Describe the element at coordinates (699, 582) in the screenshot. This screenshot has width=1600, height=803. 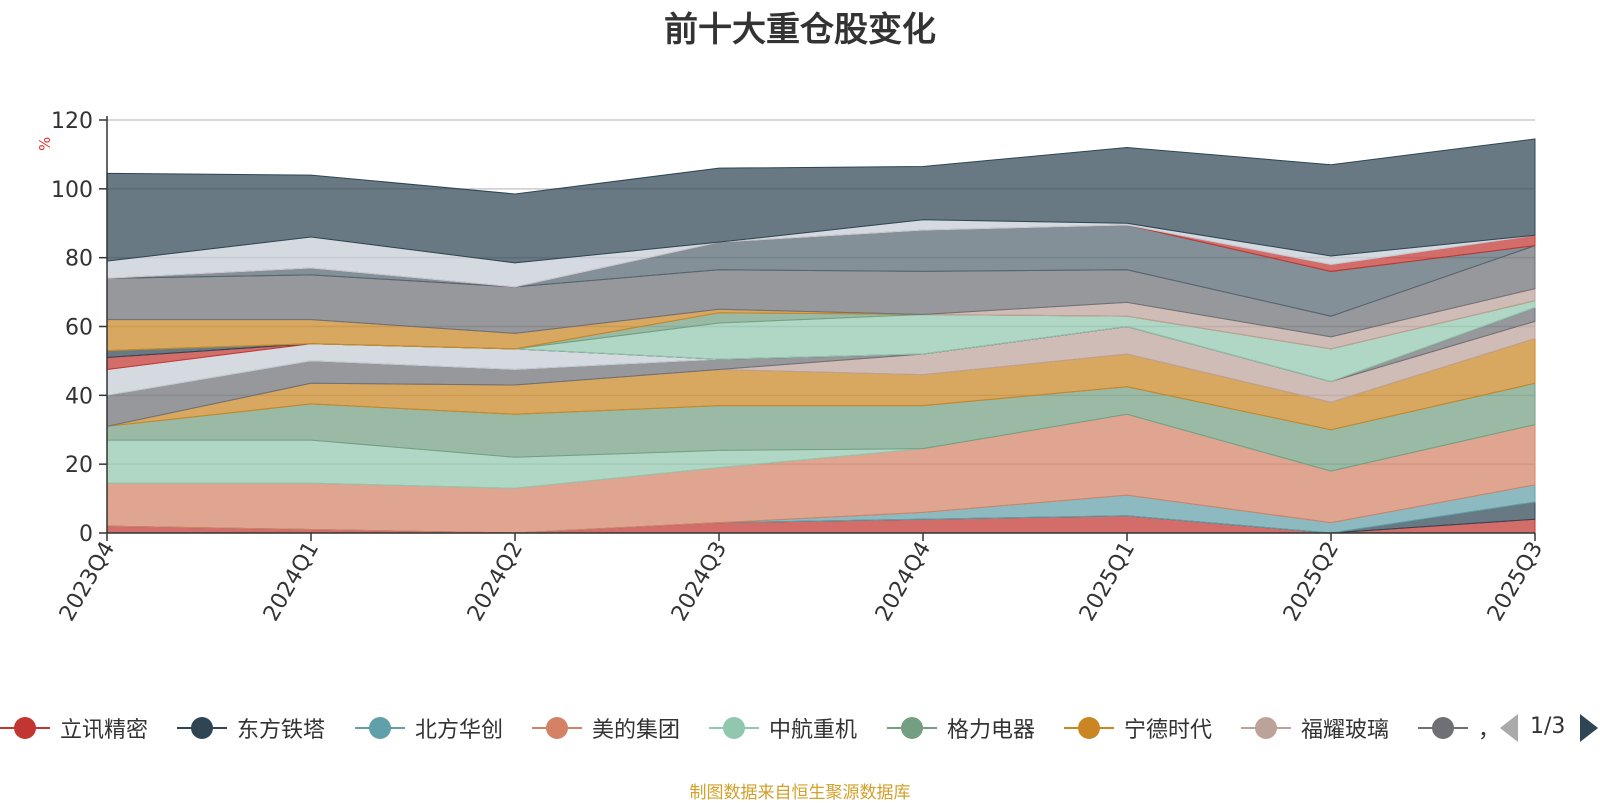
I see `x-tick-label: 2024Q3` at that location.